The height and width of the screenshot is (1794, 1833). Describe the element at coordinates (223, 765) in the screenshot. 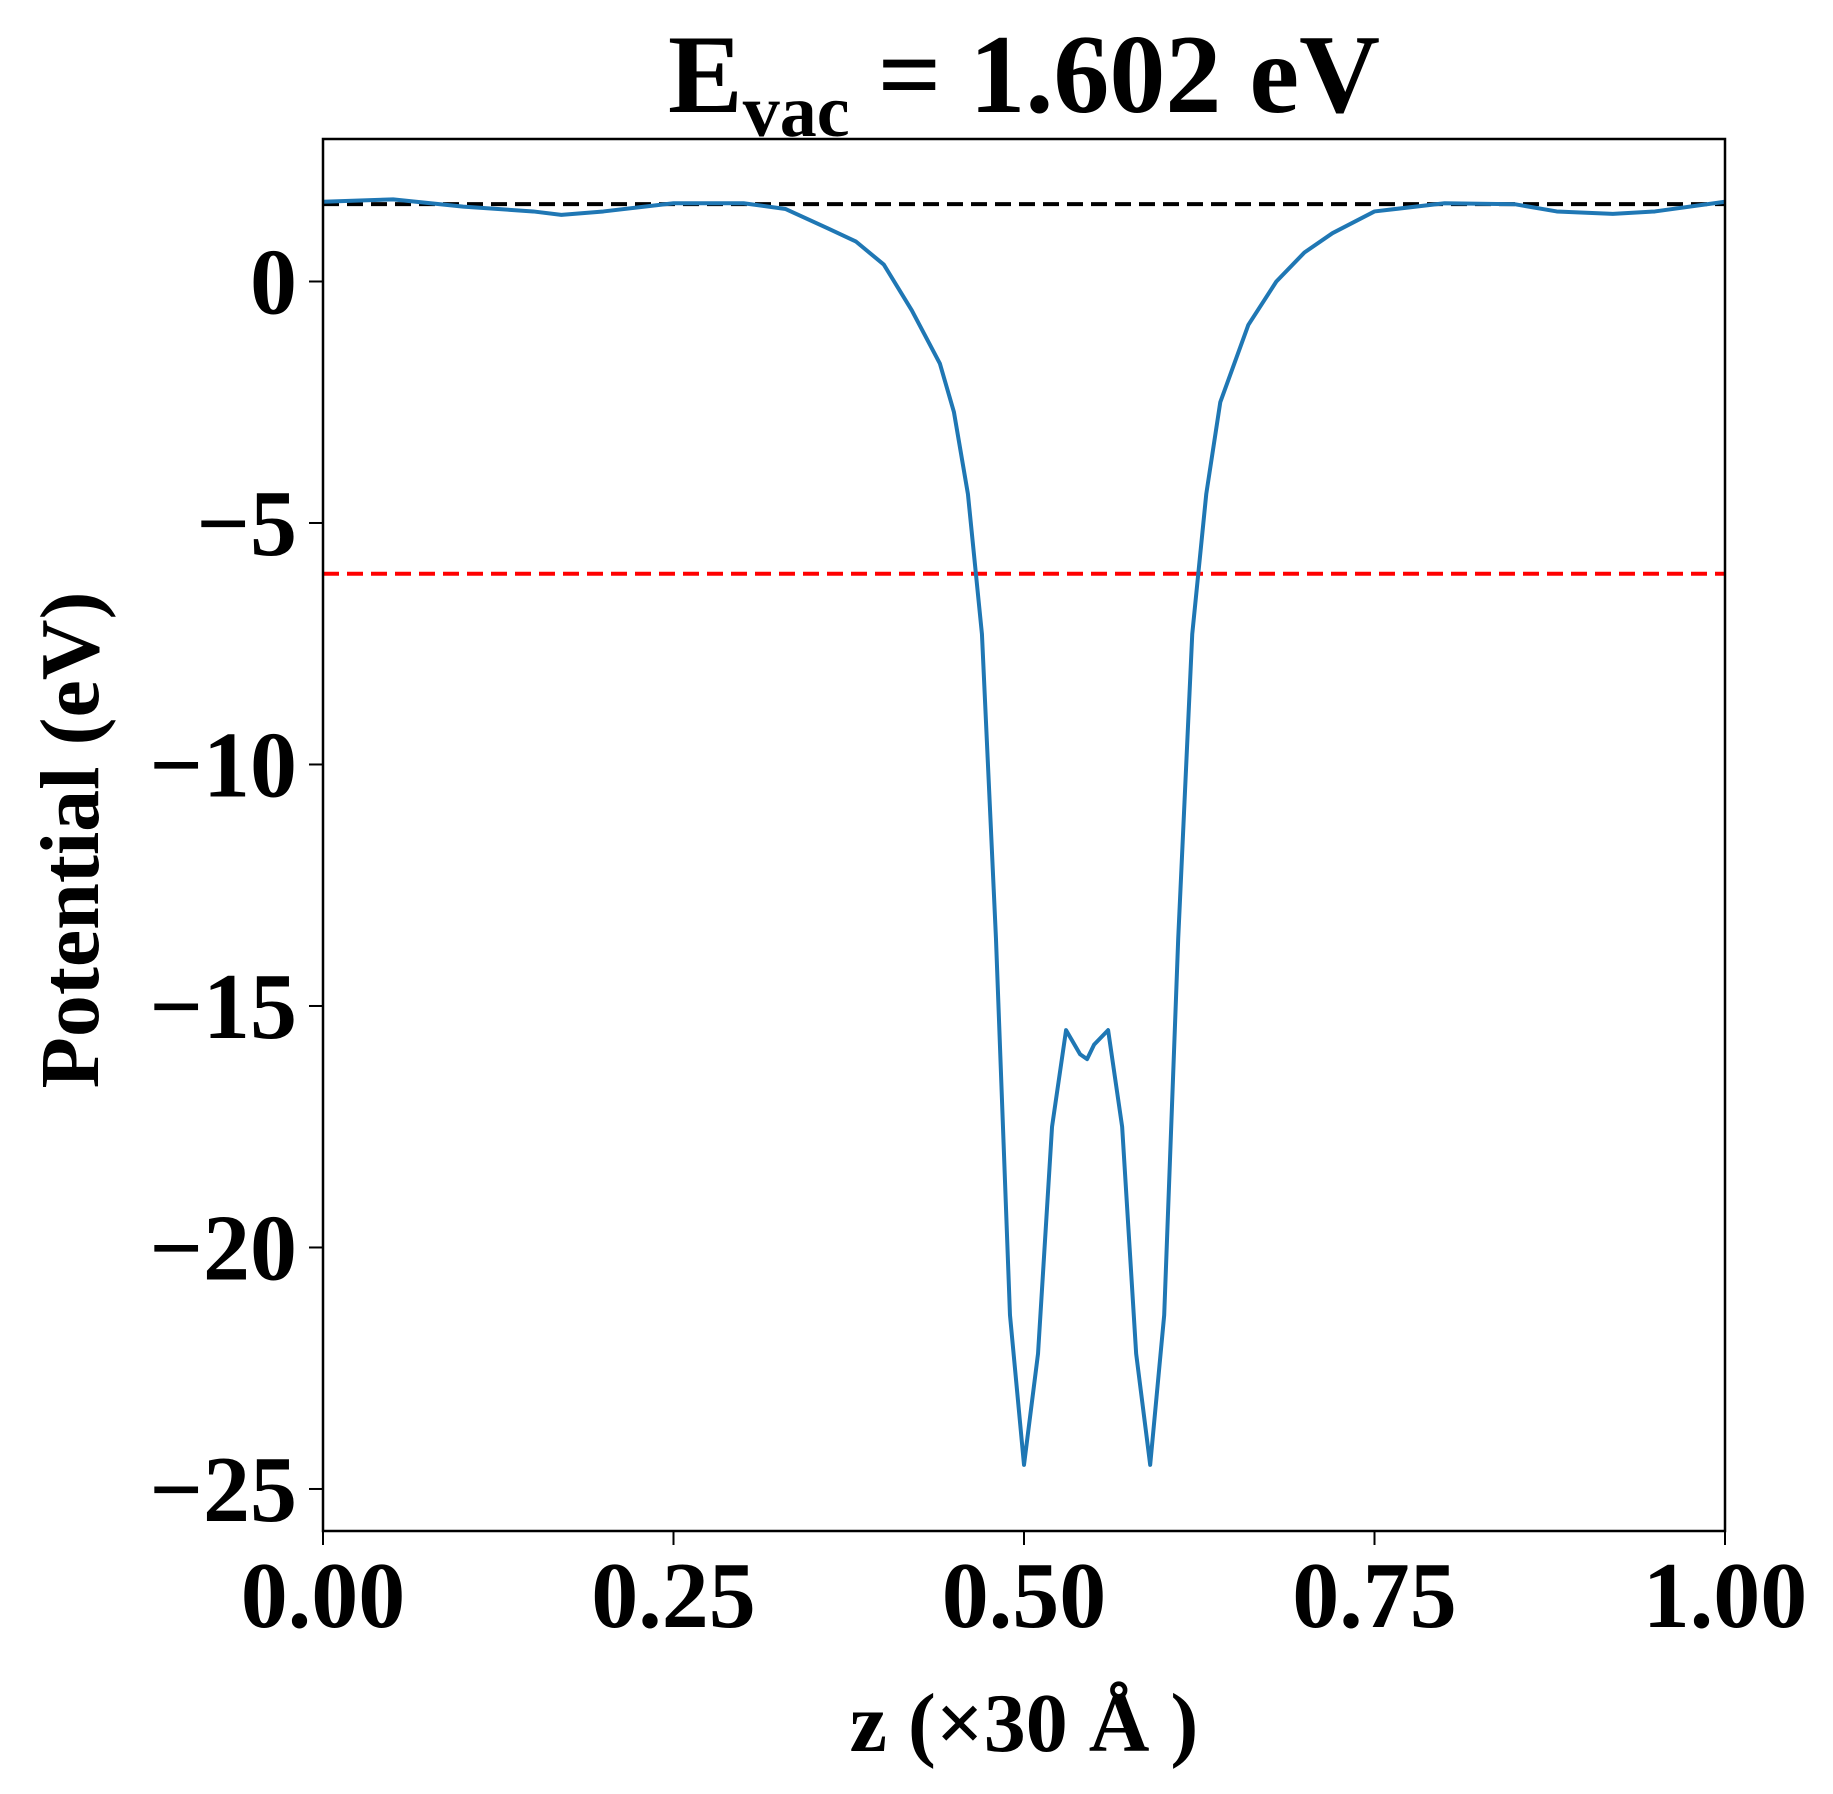

I see `y-tick-label: −10` at that location.